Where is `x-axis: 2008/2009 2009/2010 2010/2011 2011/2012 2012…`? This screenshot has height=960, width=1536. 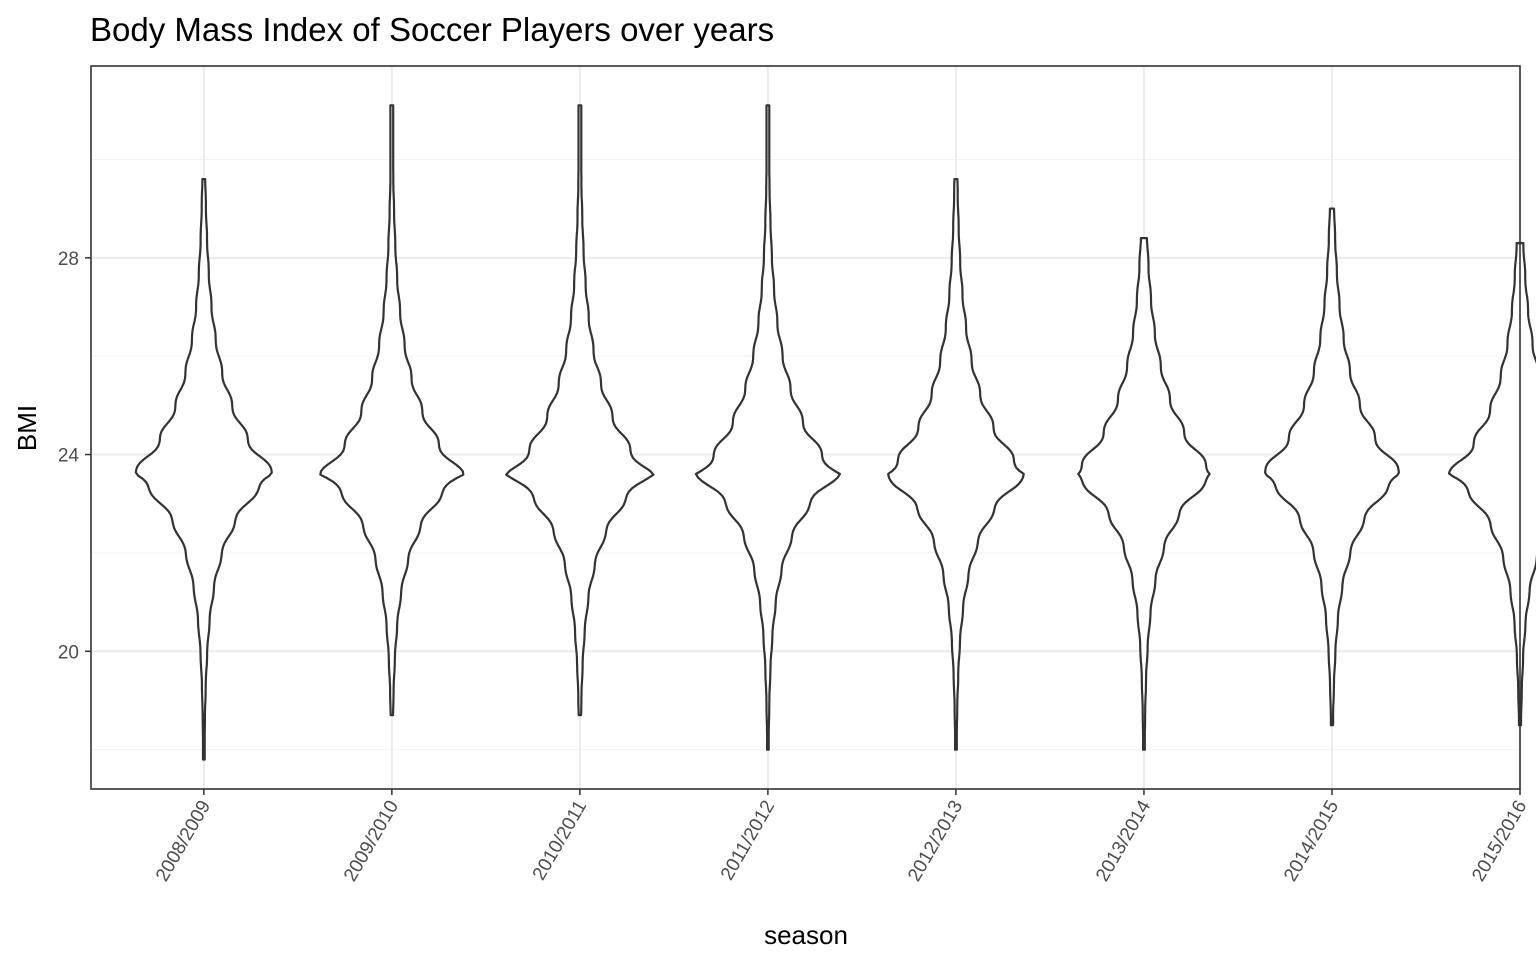 x-axis: 2008/2009 2009/2010 2010/2011 2011/2012 2012… is located at coordinates (841, 837).